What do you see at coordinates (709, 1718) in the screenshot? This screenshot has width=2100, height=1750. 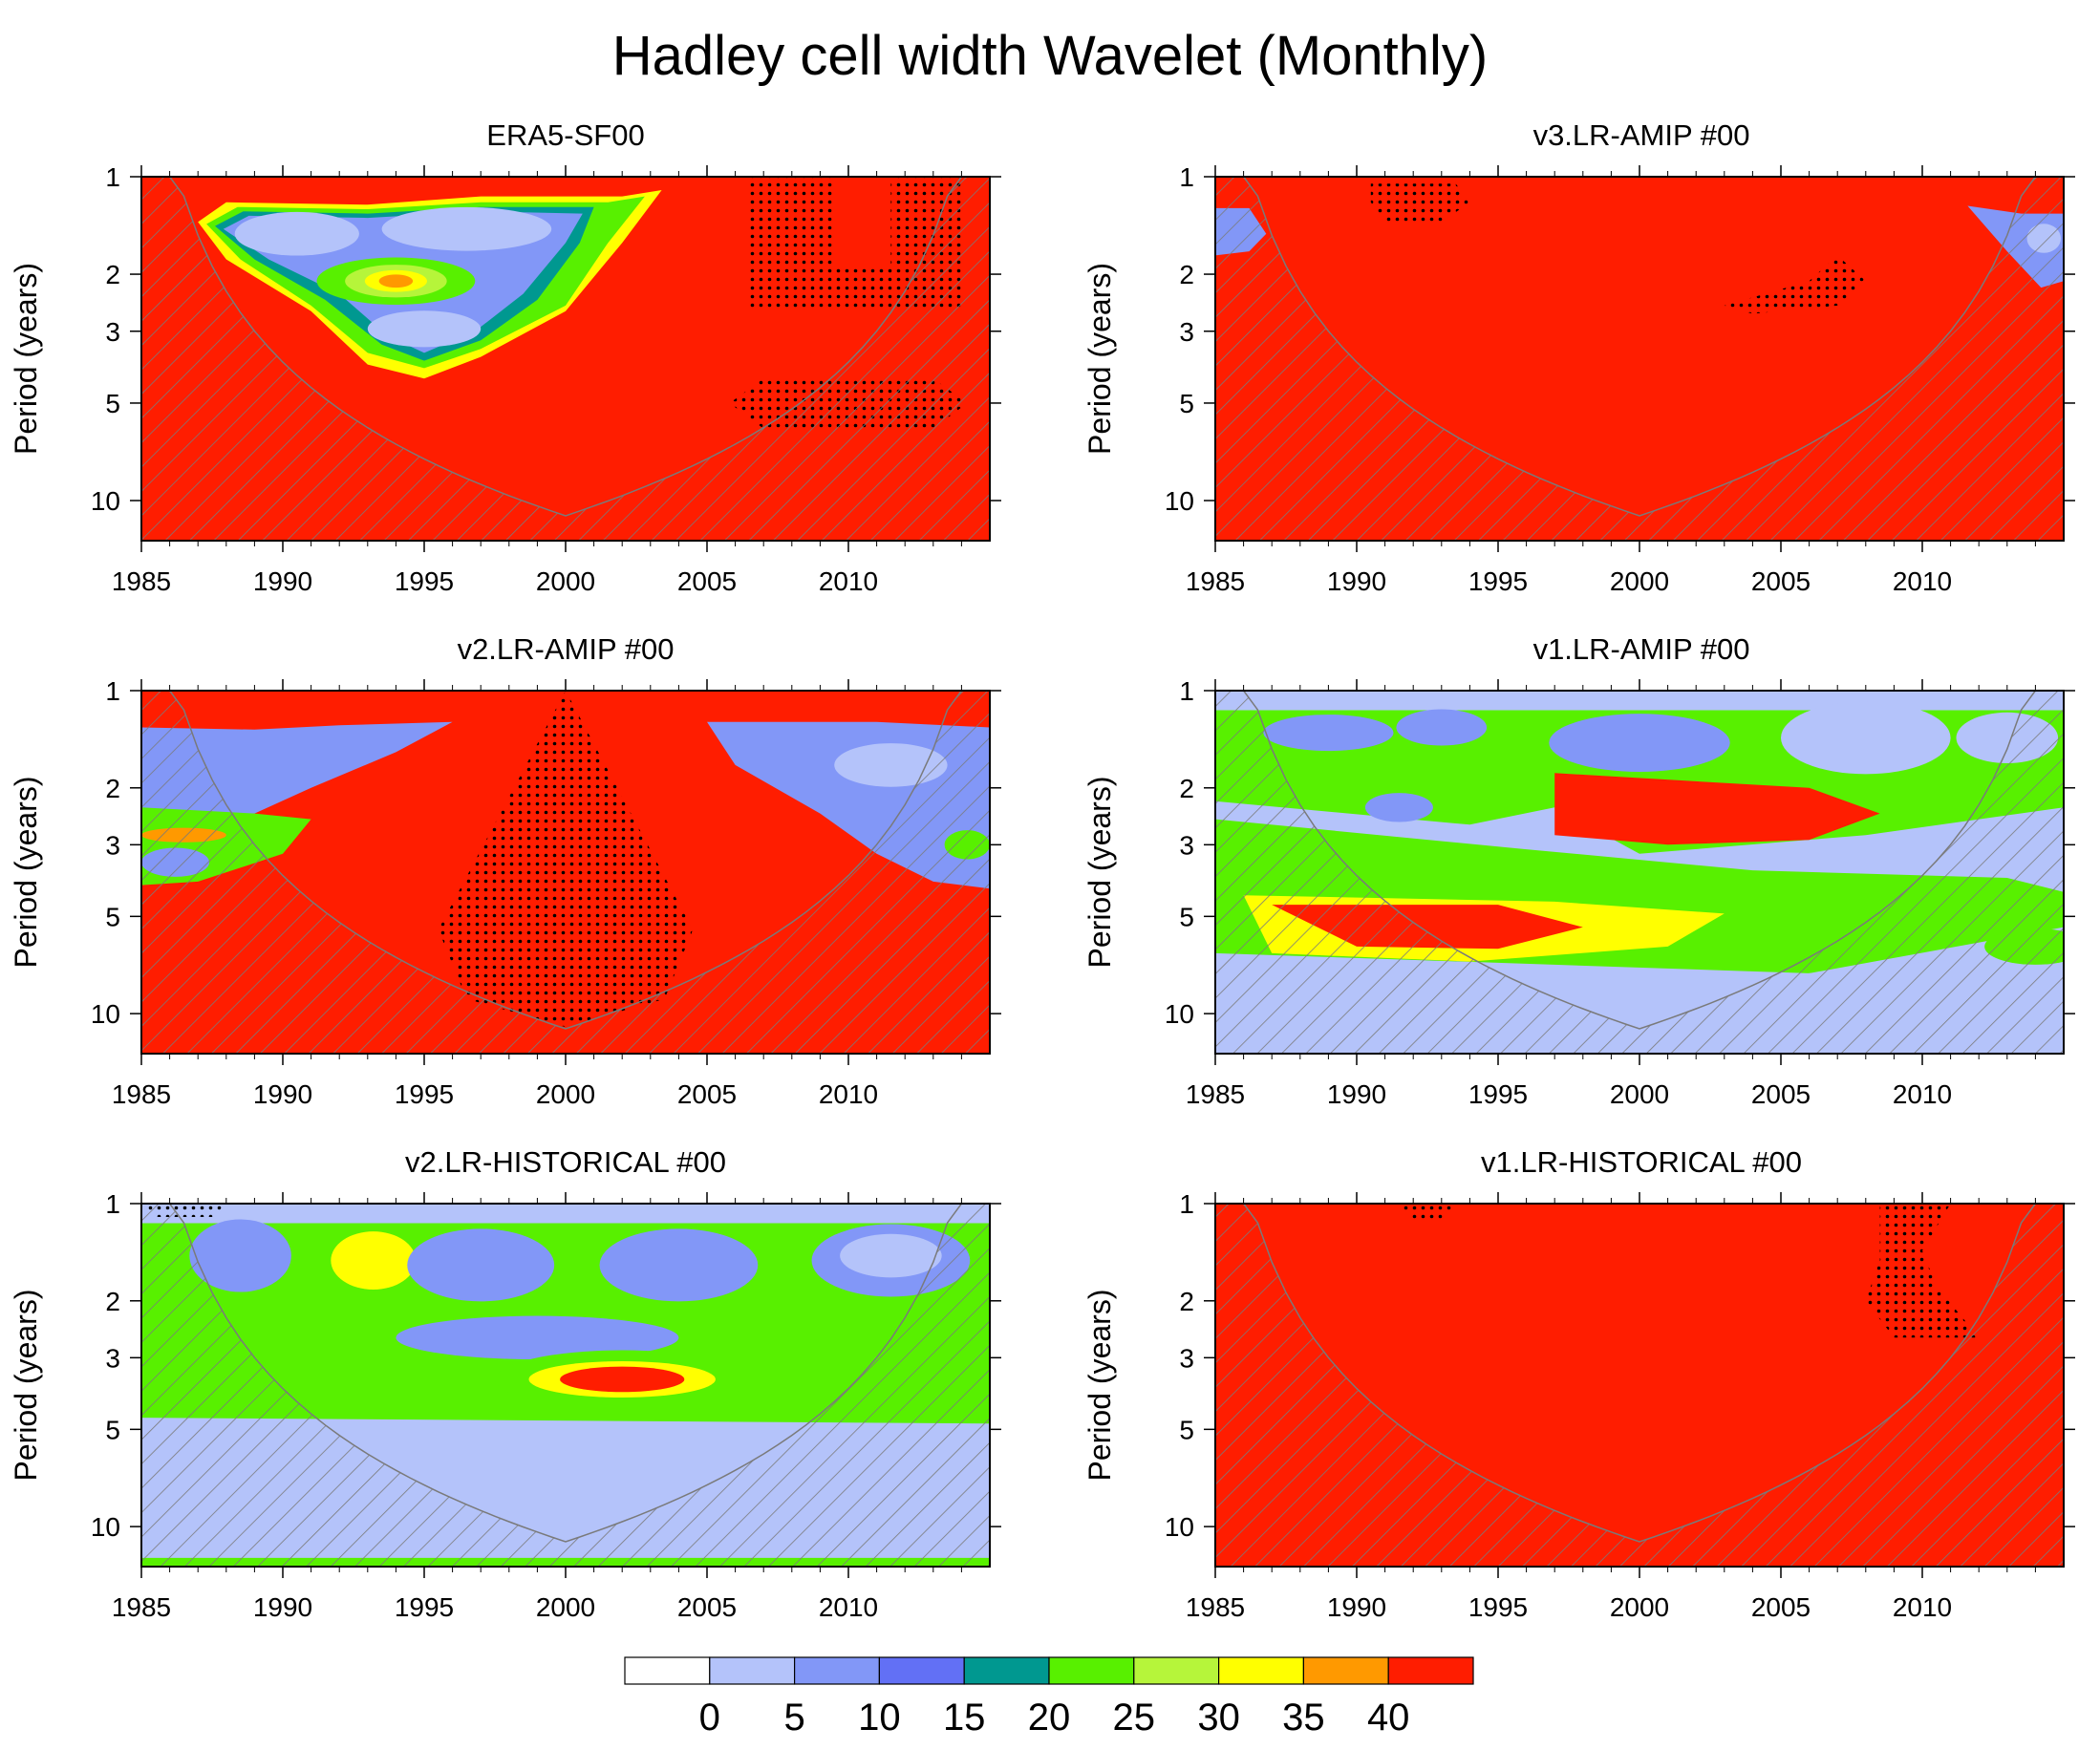 I see `colorbar-label: 0` at bounding box center [709, 1718].